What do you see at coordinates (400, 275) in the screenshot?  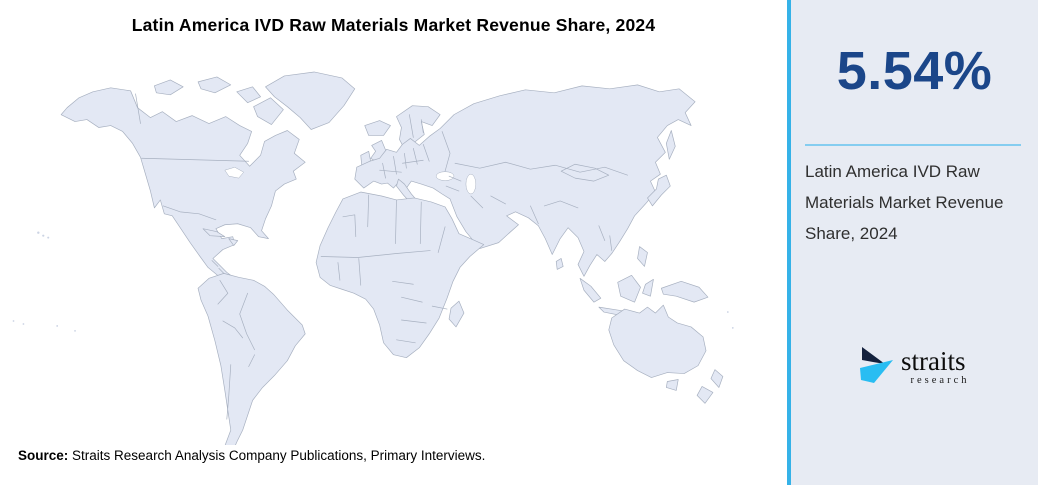 I see `continent-africa` at bounding box center [400, 275].